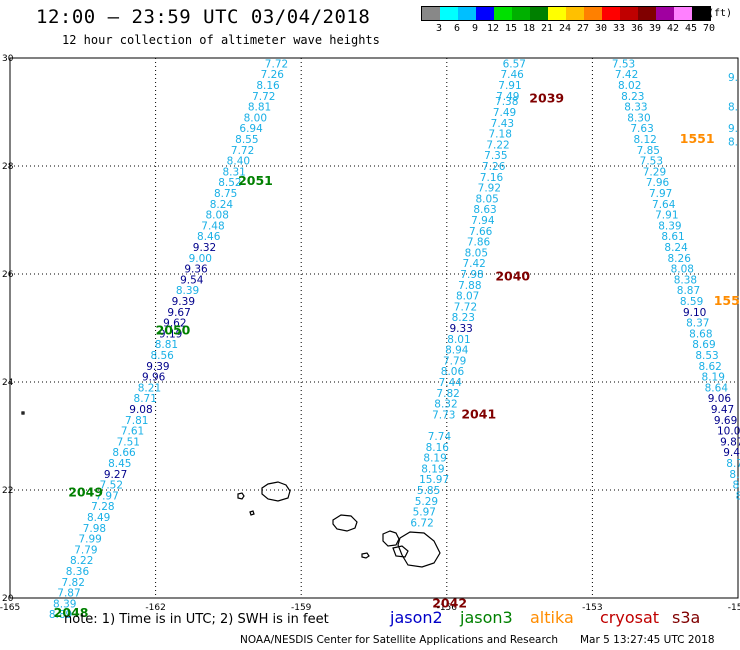 This screenshot has height=650, width=740. Describe the element at coordinates (196, 270) in the screenshot. I see `wave-height-value: 9.36` at that location.